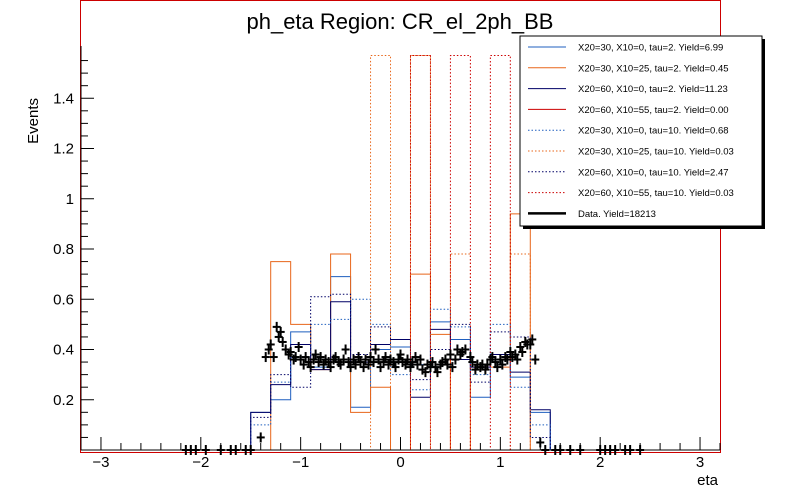 The image size is (800, 500). What do you see at coordinates (700, 462) in the screenshot?
I see `x-tick-label: 3` at bounding box center [700, 462].